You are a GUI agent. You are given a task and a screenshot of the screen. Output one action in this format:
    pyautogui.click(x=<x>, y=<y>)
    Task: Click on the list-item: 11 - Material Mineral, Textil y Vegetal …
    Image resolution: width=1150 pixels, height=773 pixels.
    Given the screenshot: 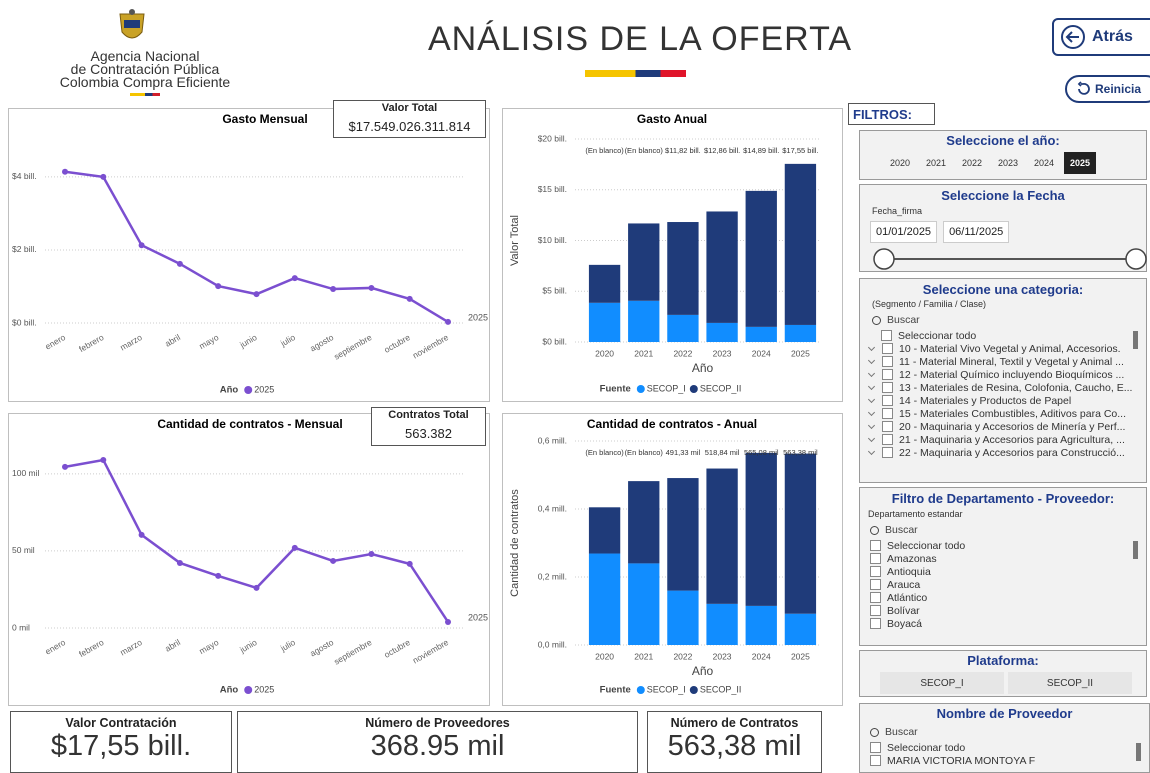 What is the action you would take?
    pyautogui.click(x=1002, y=361)
    